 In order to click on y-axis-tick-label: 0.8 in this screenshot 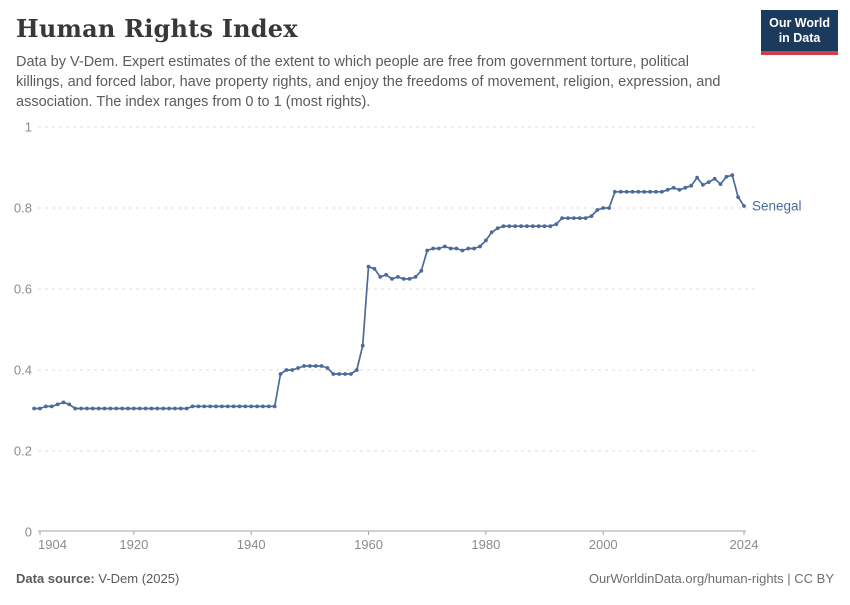, I will do `click(23, 208)`.